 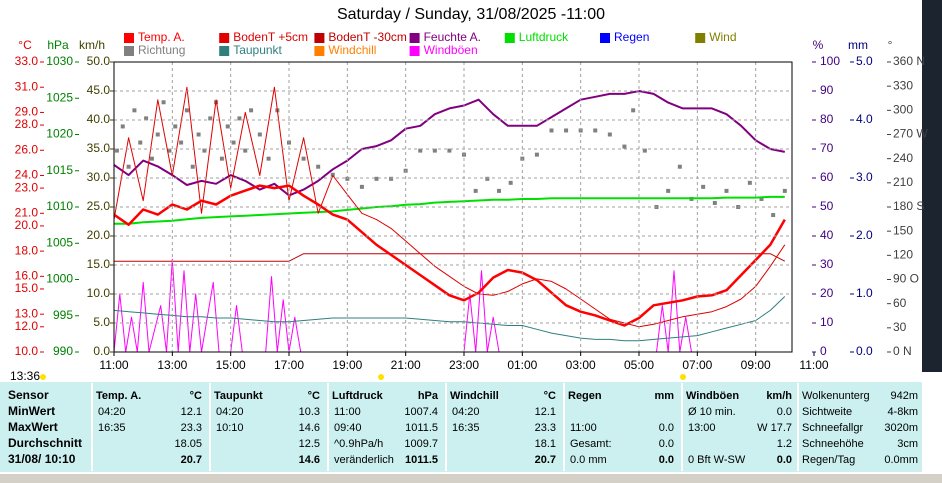 I want to click on y-tick-label: 100, so click(x=830, y=61).